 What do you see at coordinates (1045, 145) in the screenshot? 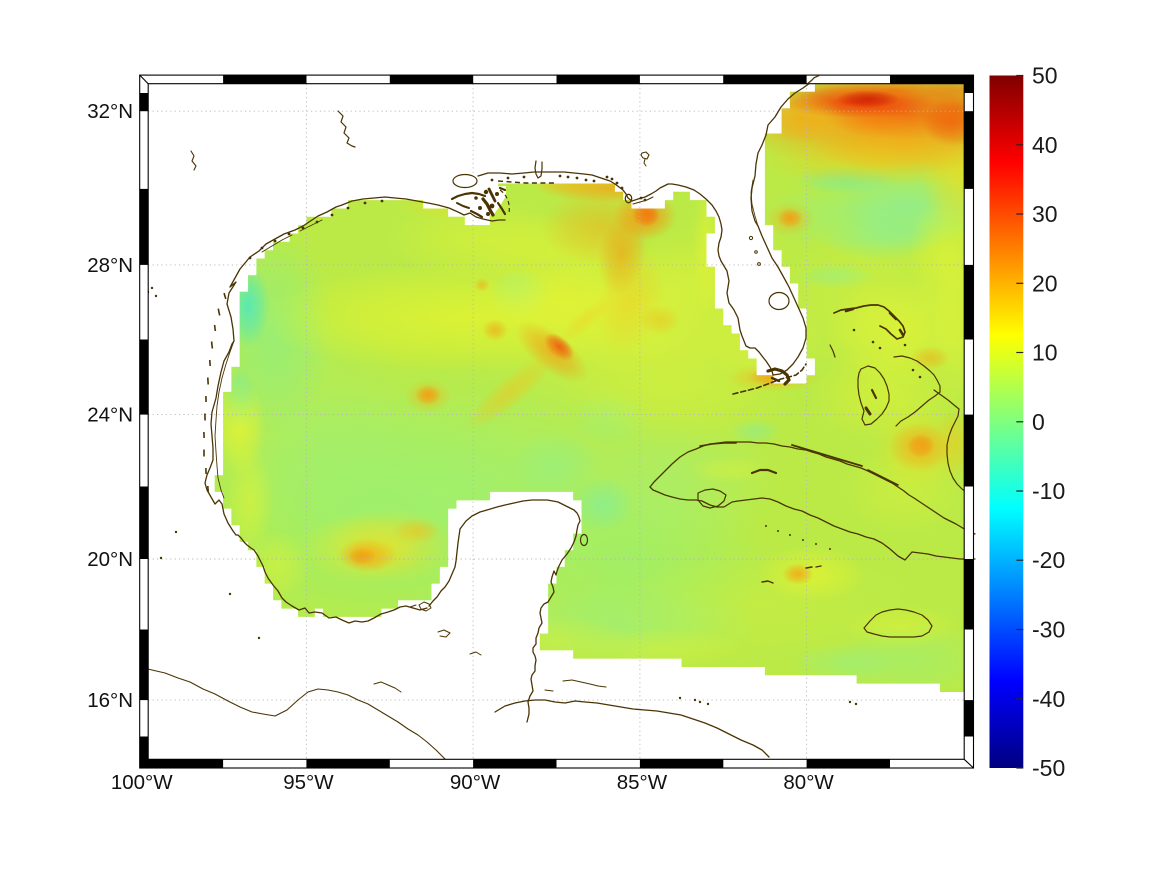
I see `svg-text: 40` at bounding box center [1045, 145].